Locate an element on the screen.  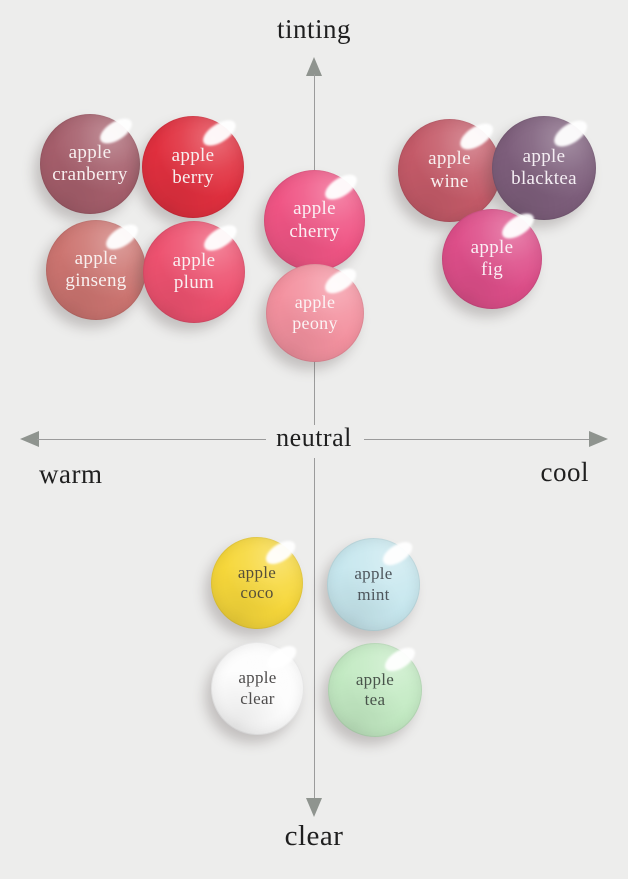
product-bubble: apple wine is located at coordinates (449, 170).